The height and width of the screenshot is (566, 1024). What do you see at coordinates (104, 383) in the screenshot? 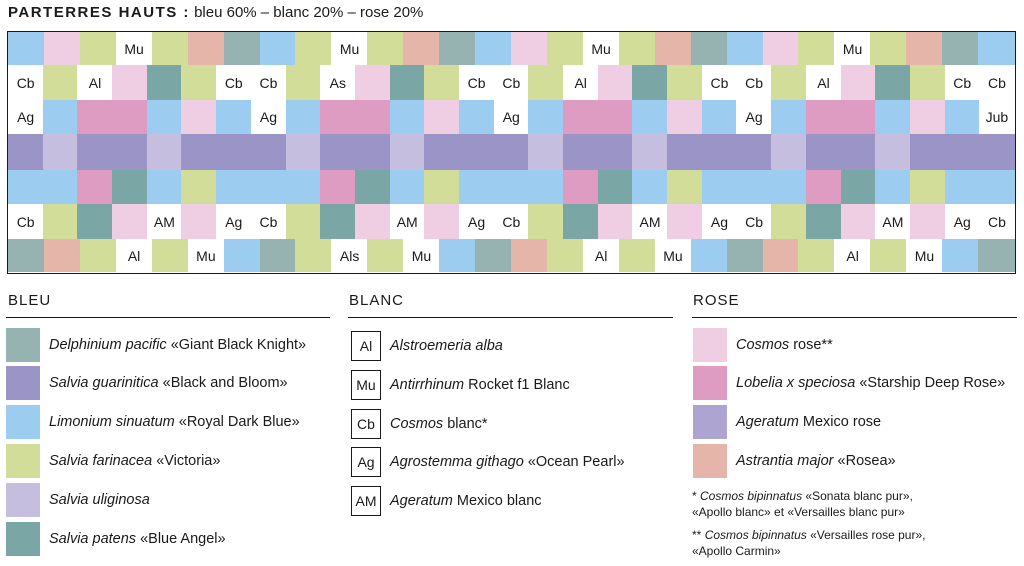
I see `legend-species: Salvia guarinitica` at bounding box center [104, 383].